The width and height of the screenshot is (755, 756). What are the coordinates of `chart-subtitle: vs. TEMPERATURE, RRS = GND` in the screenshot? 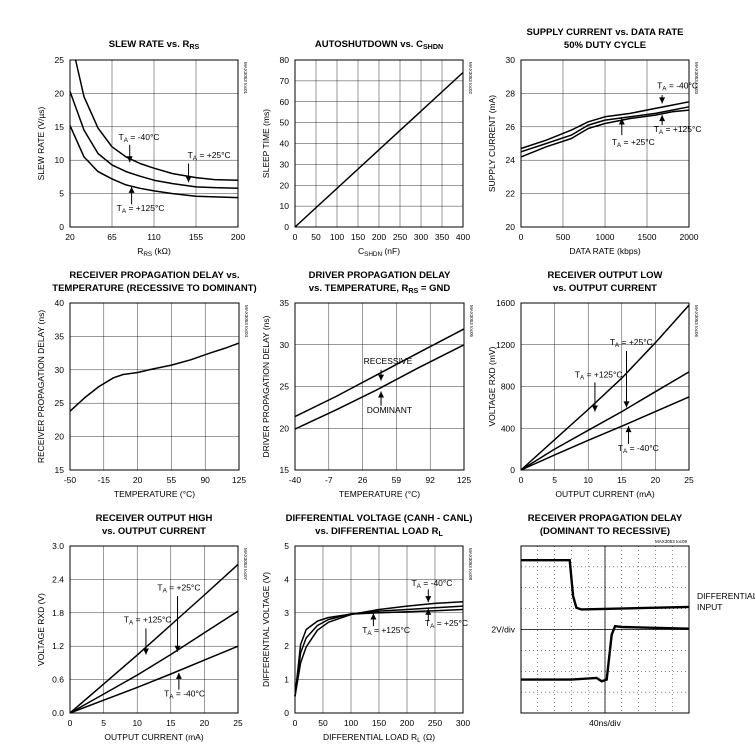 It's located at (380, 289).